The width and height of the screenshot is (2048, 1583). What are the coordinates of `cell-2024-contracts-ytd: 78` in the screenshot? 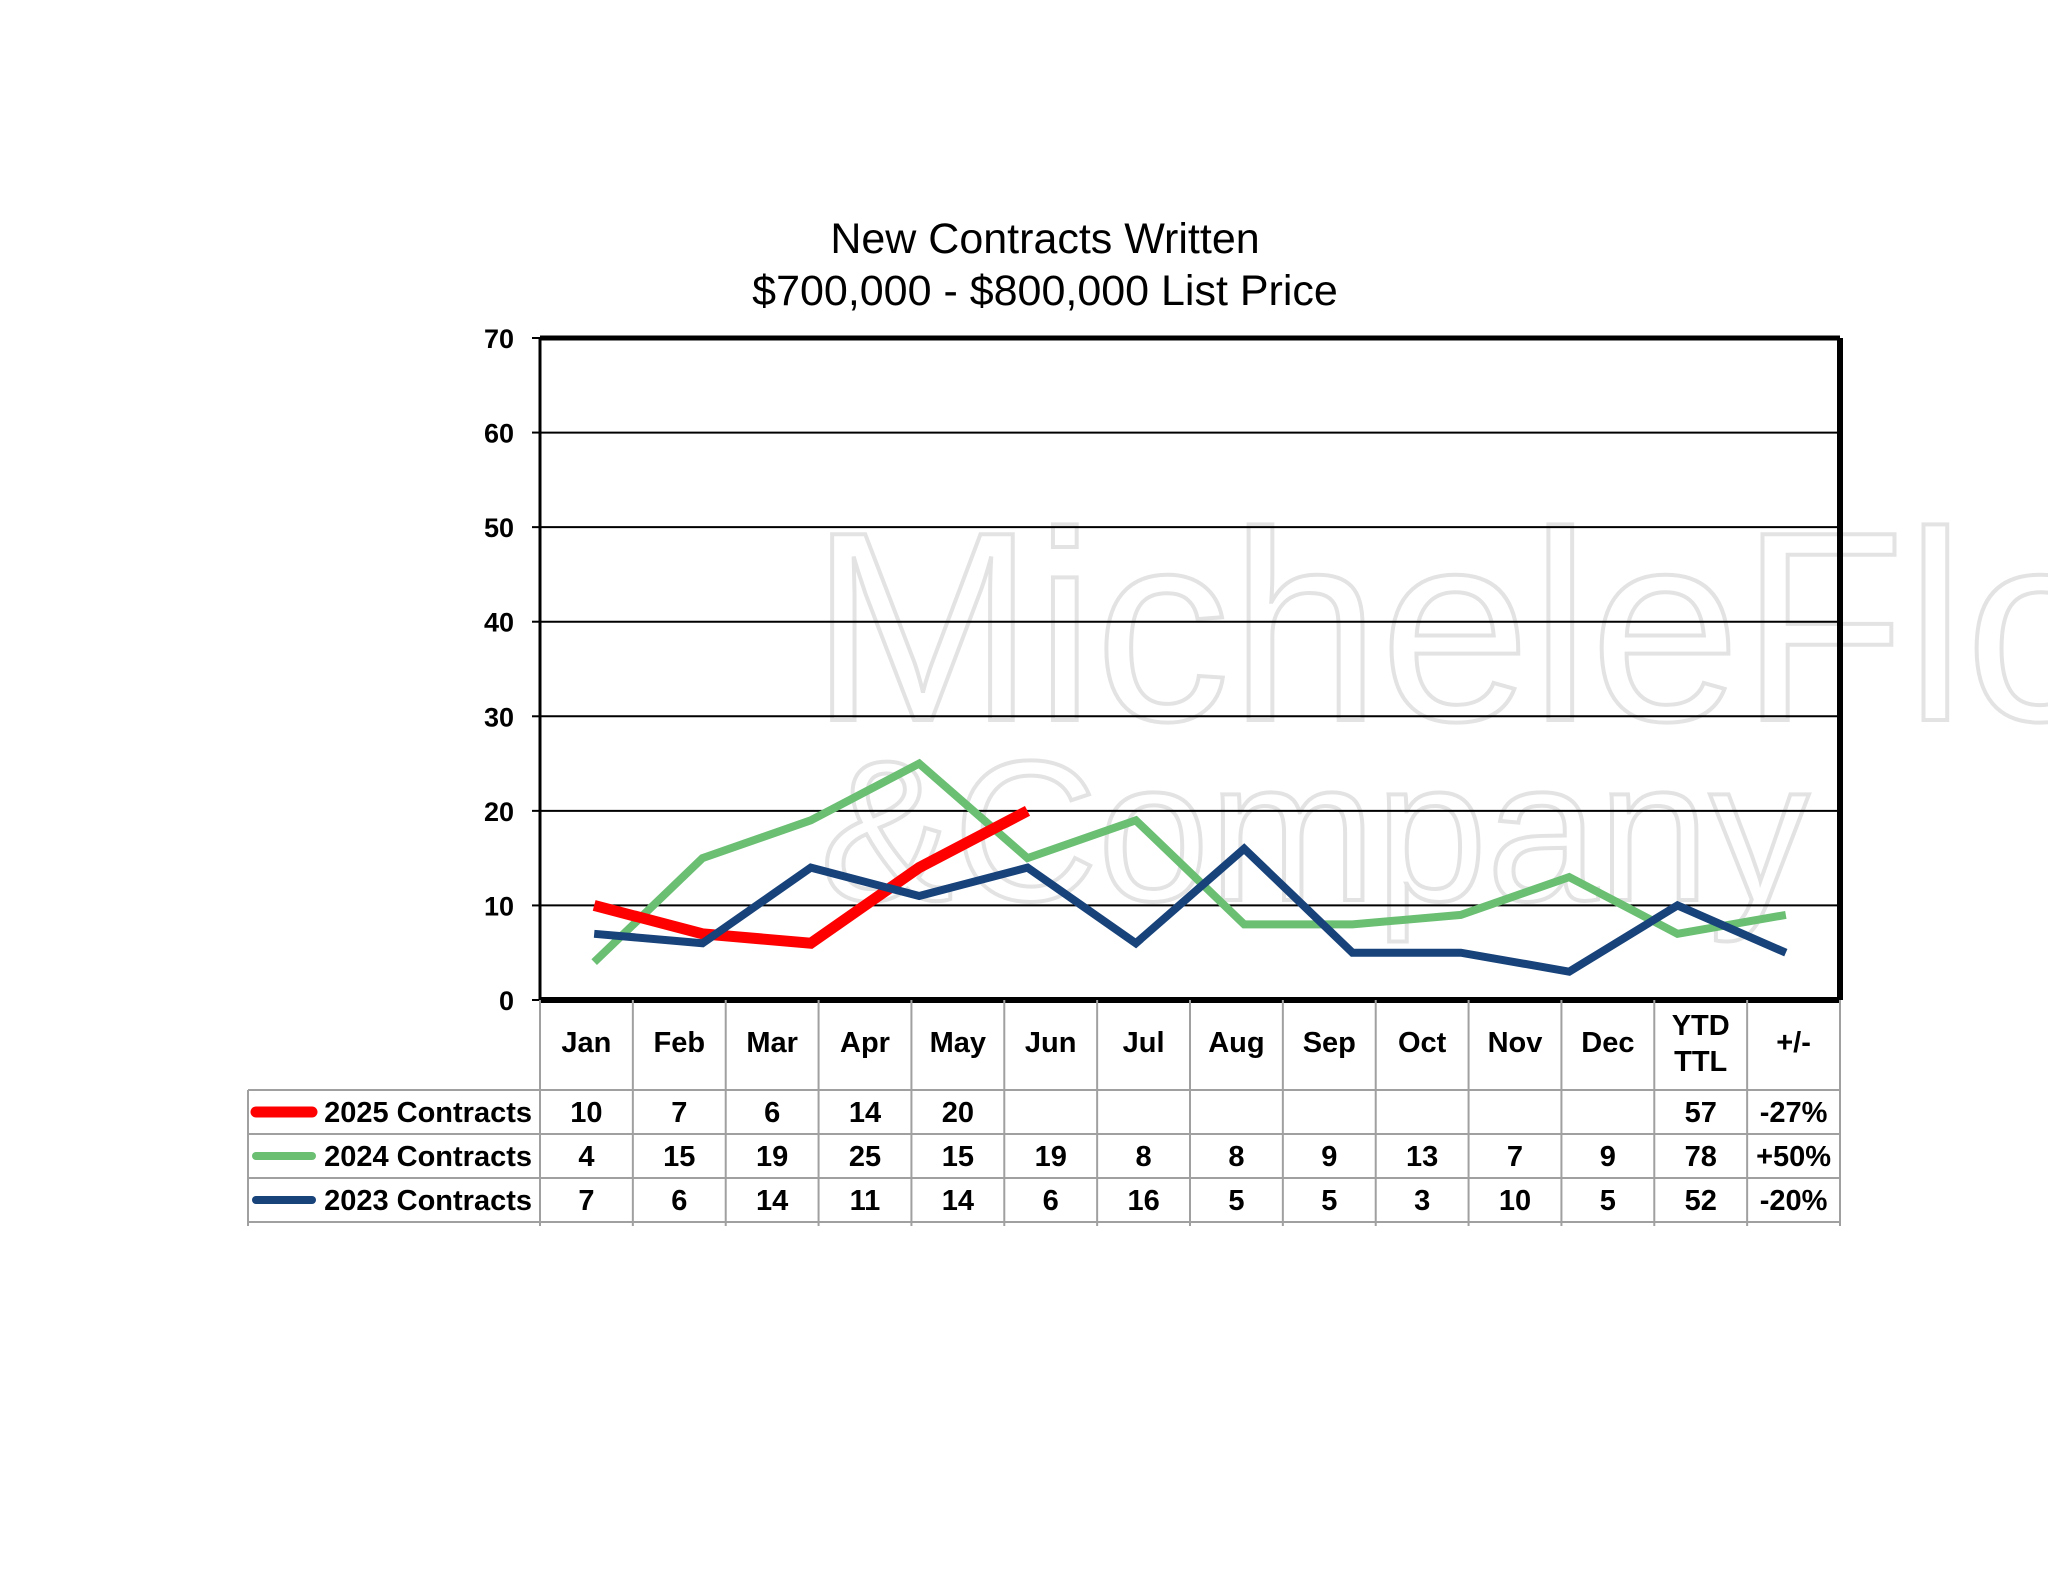 It's located at (1701, 1157).